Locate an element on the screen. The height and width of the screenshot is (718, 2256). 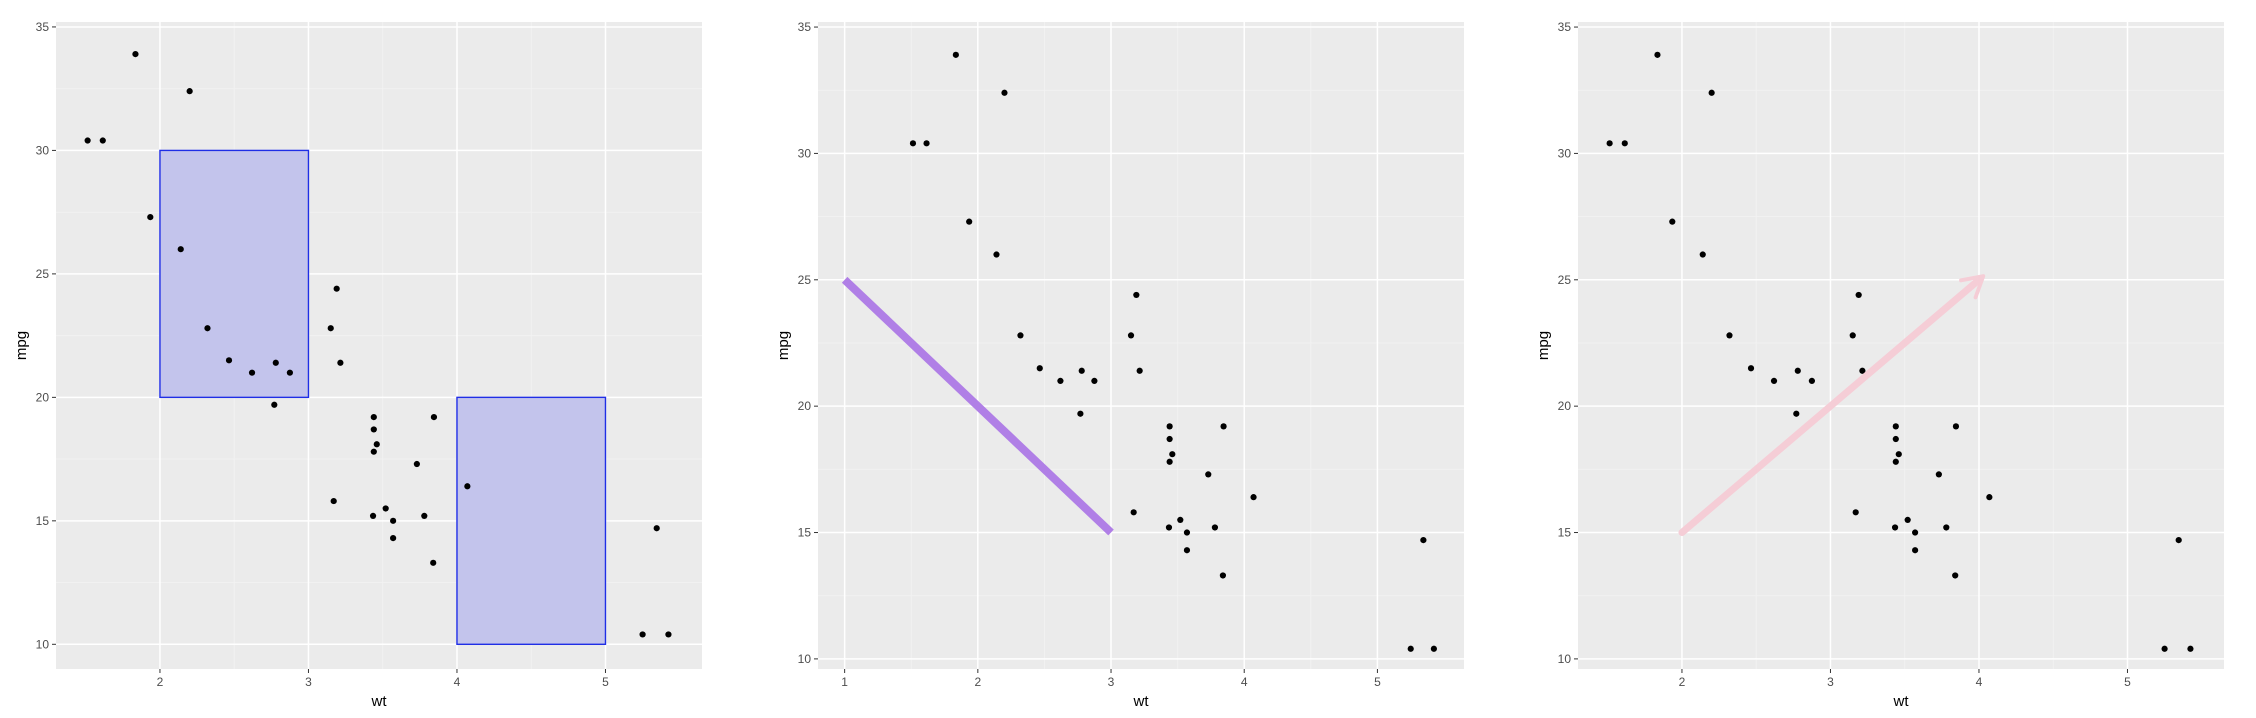
y-tick-label: 20 is located at coordinates (1565, 406).